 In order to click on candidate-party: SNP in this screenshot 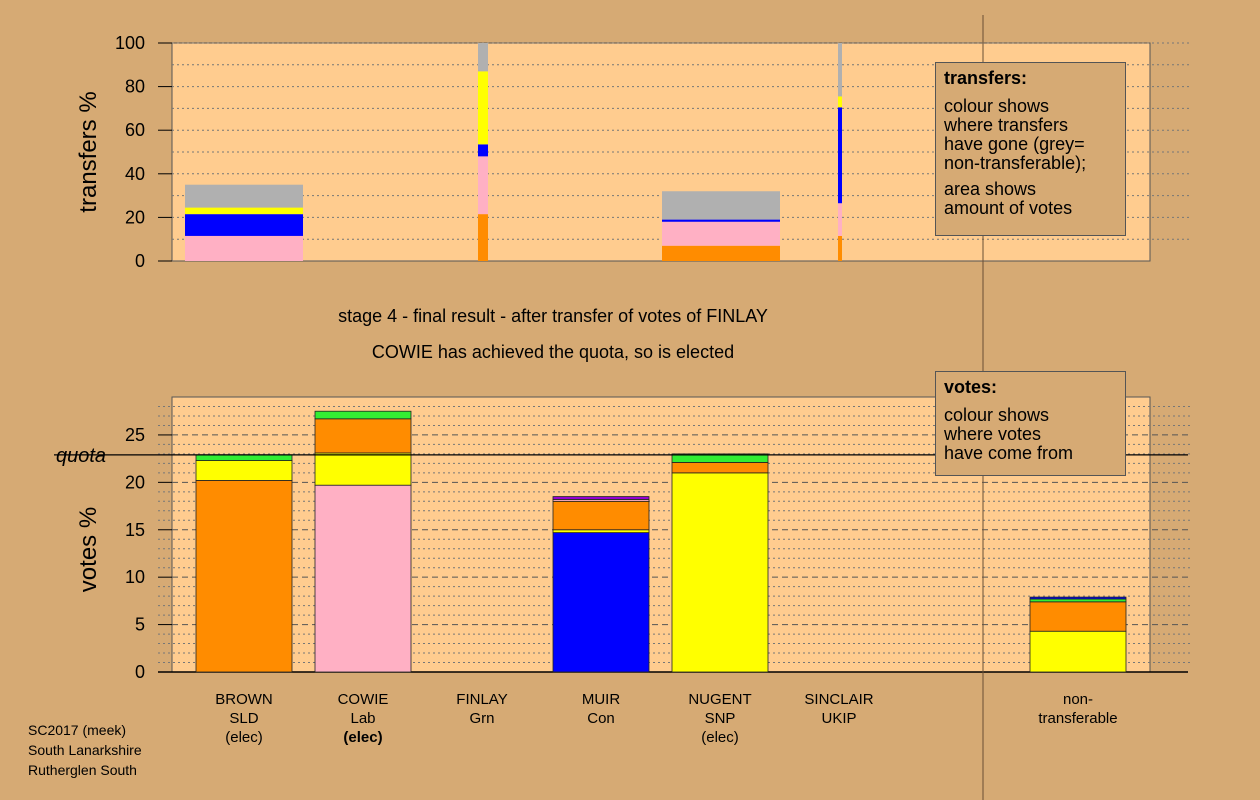, I will do `click(720, 718)`.